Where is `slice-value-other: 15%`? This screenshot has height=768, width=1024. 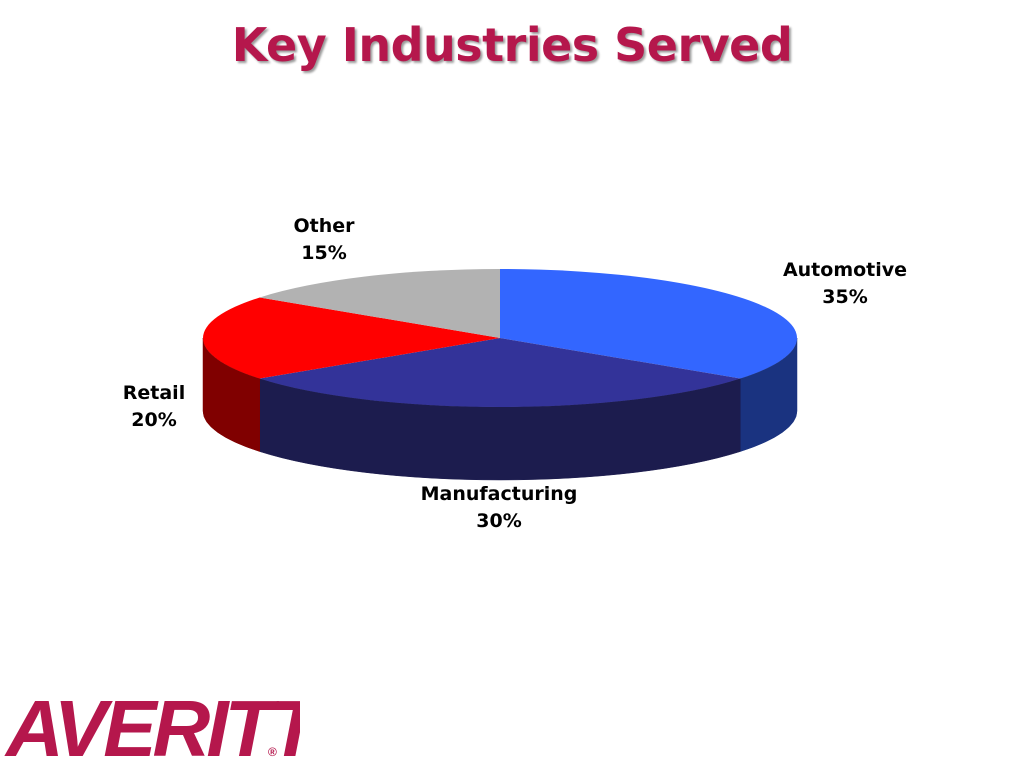 slice-value-other: 15% is located at coordinates (323, 253).